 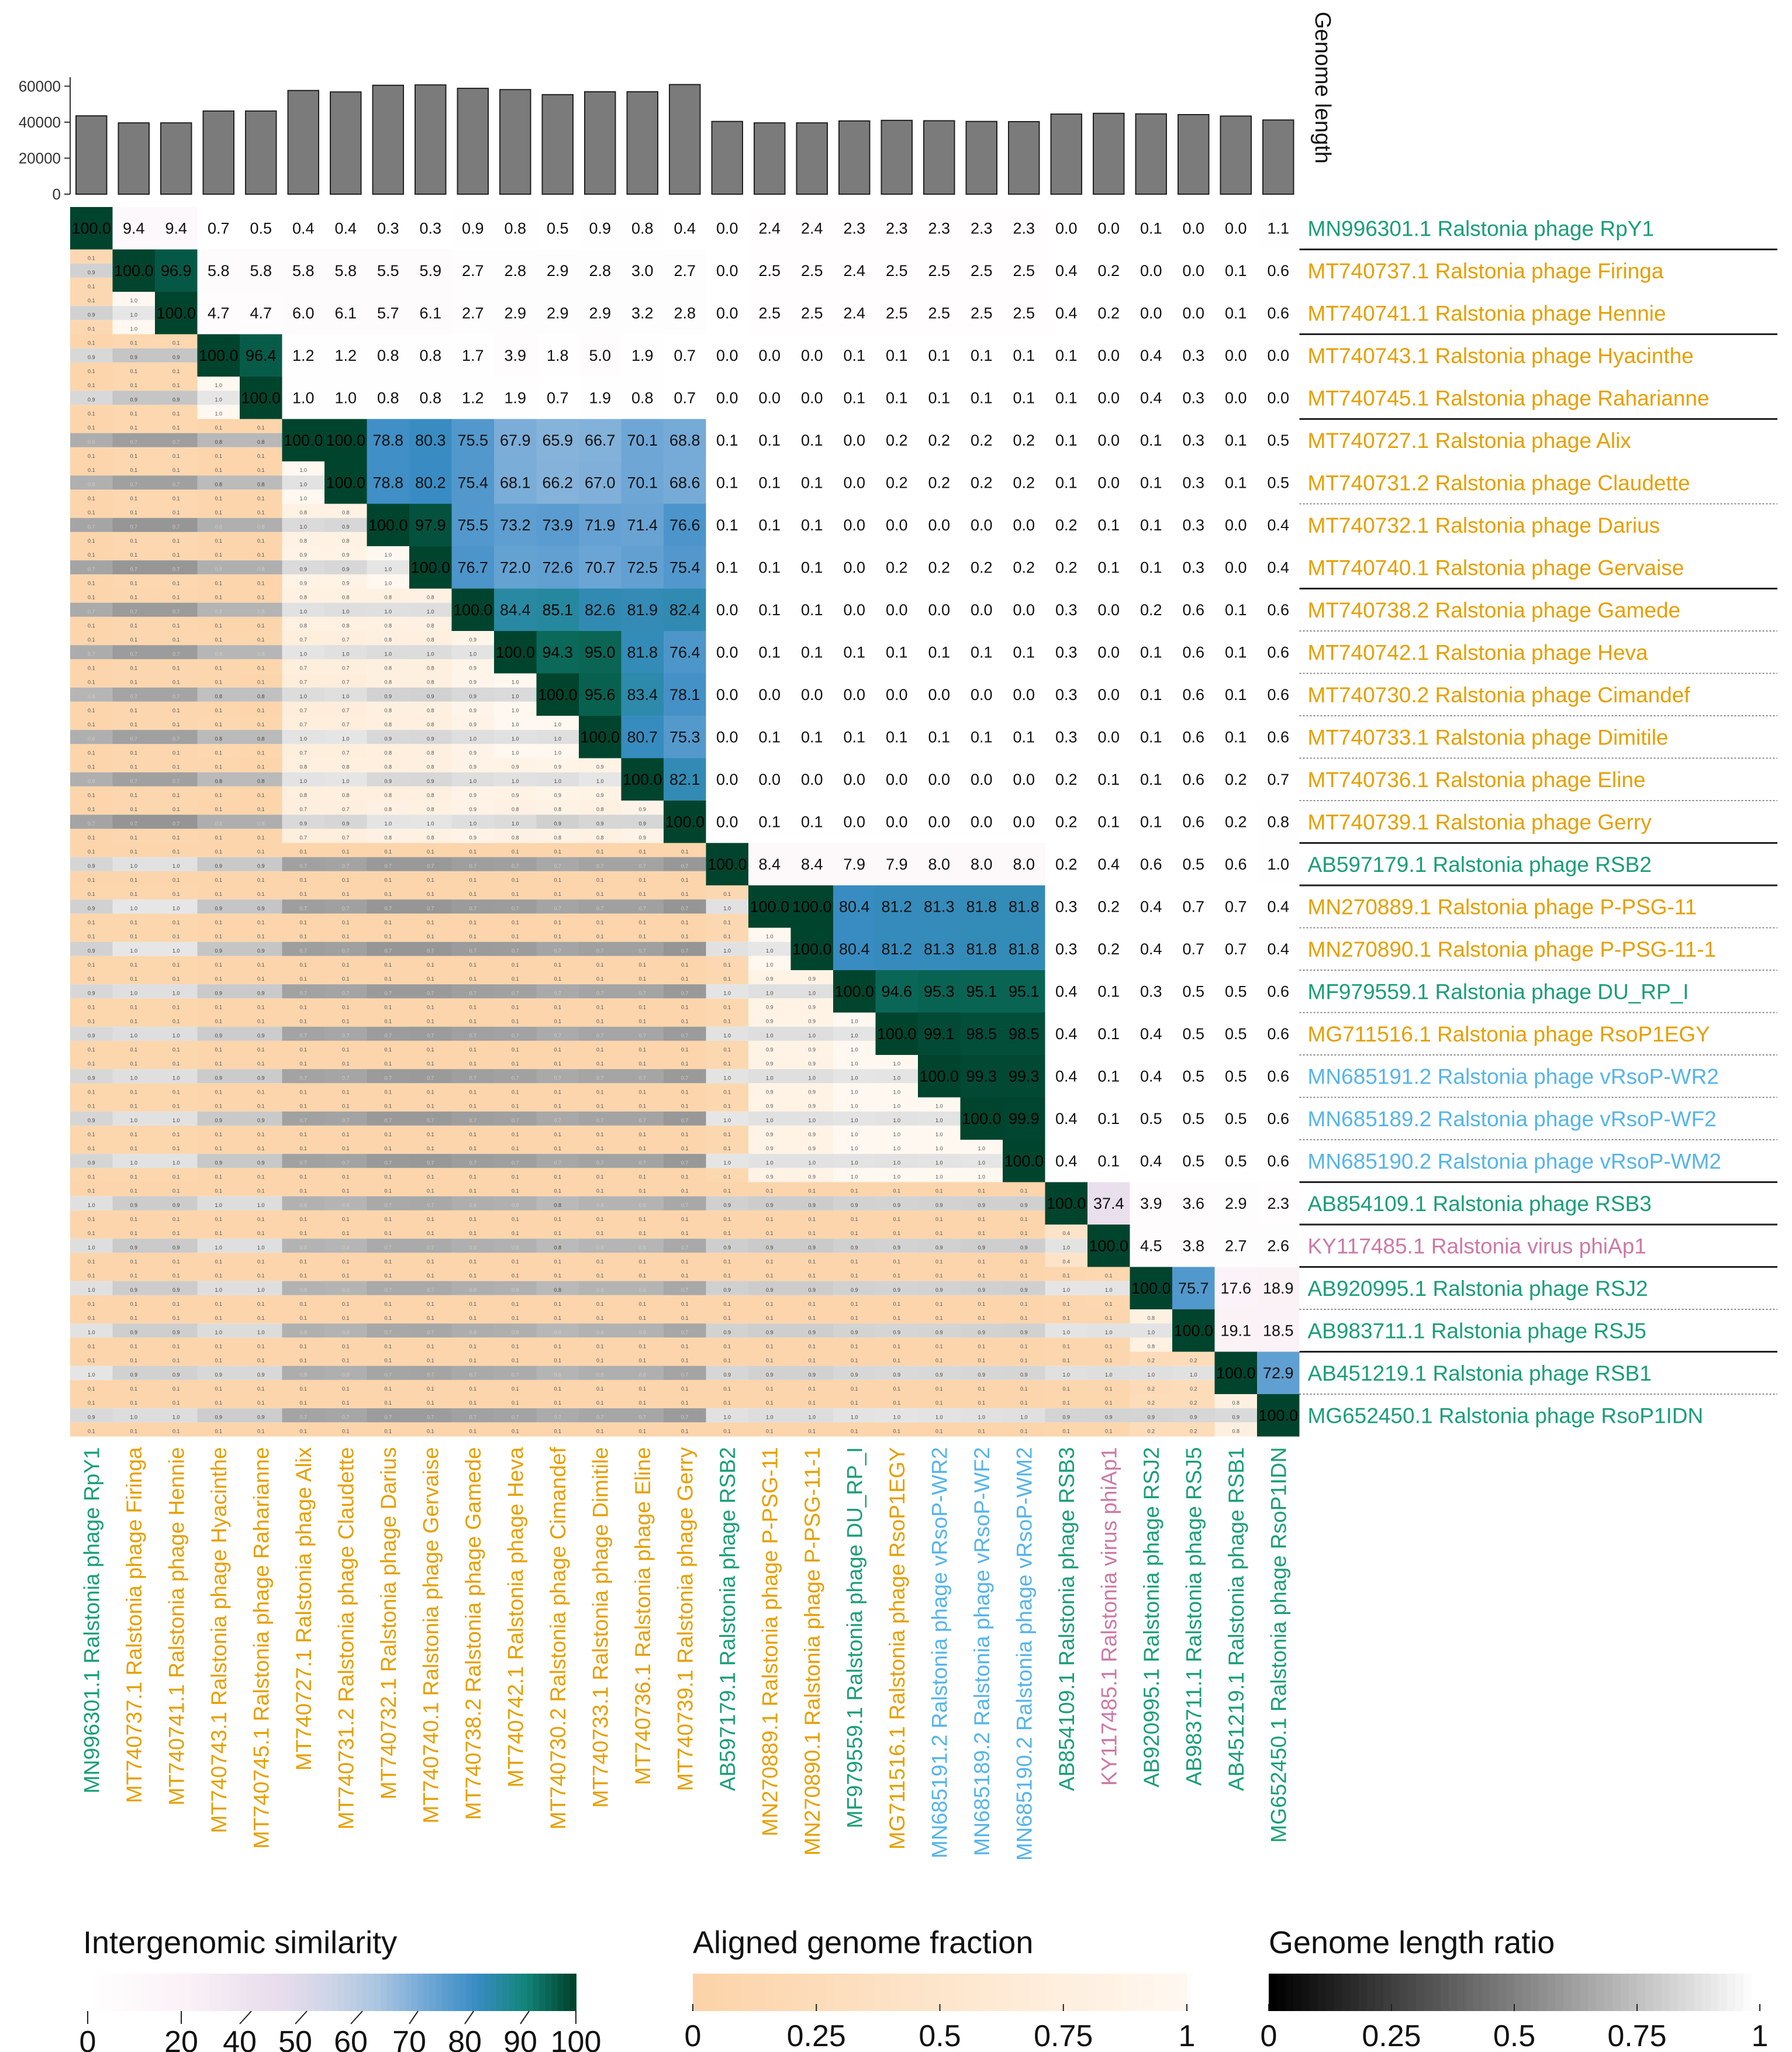 I want to click on row-label: MG711516.1 Ralstonia phage RsoP1EGY, so click(x=1509, y=1034).